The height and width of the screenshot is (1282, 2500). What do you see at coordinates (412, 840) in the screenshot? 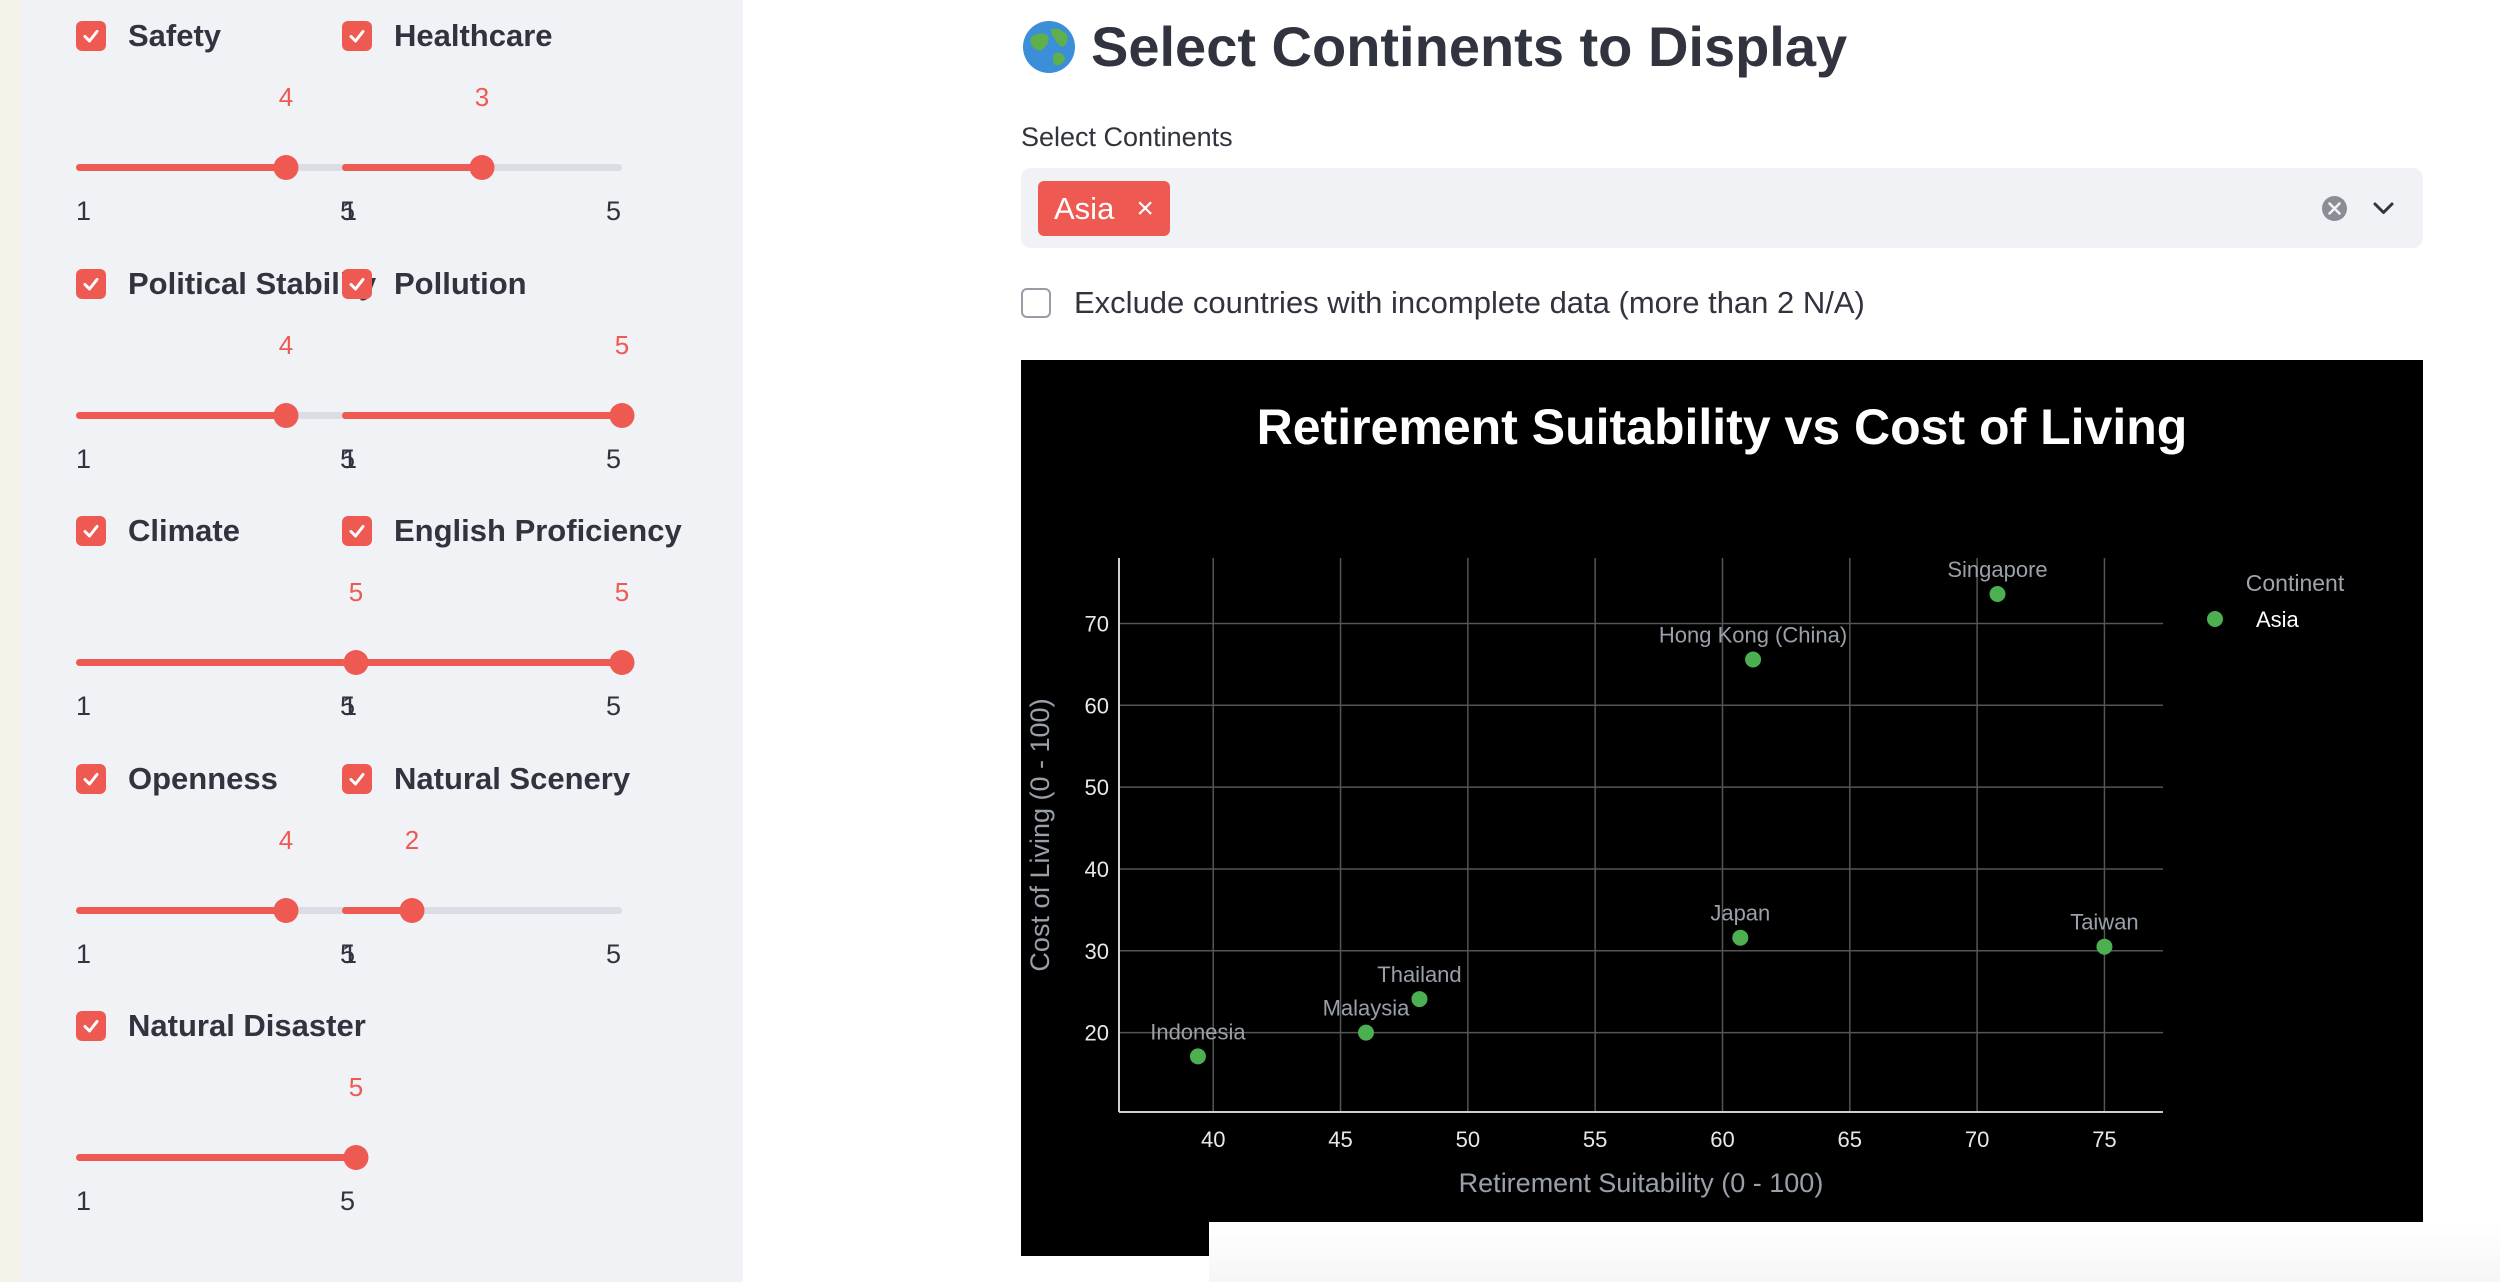
I see `slider-value: 2` at bounding box center [412, 840].